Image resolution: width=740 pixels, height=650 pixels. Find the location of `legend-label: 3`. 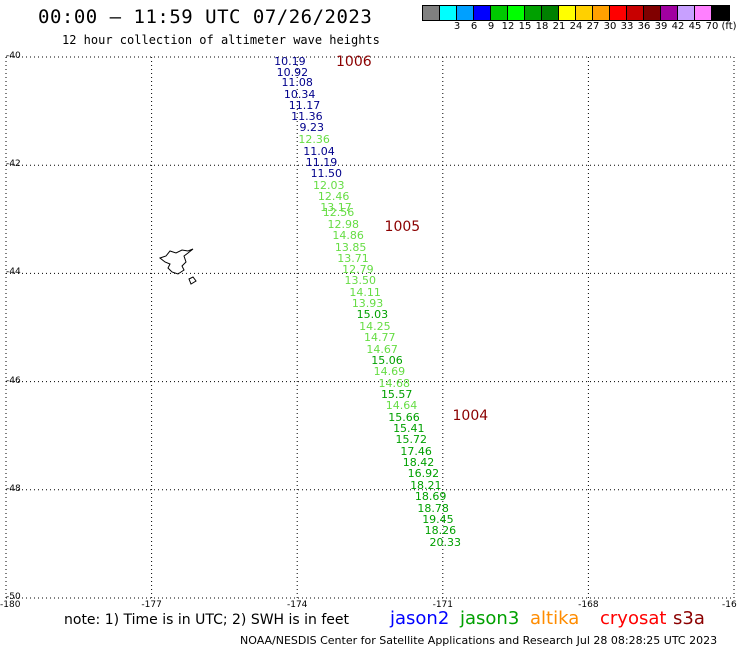

legend-label: 3 is located at coordinates (457, 26).